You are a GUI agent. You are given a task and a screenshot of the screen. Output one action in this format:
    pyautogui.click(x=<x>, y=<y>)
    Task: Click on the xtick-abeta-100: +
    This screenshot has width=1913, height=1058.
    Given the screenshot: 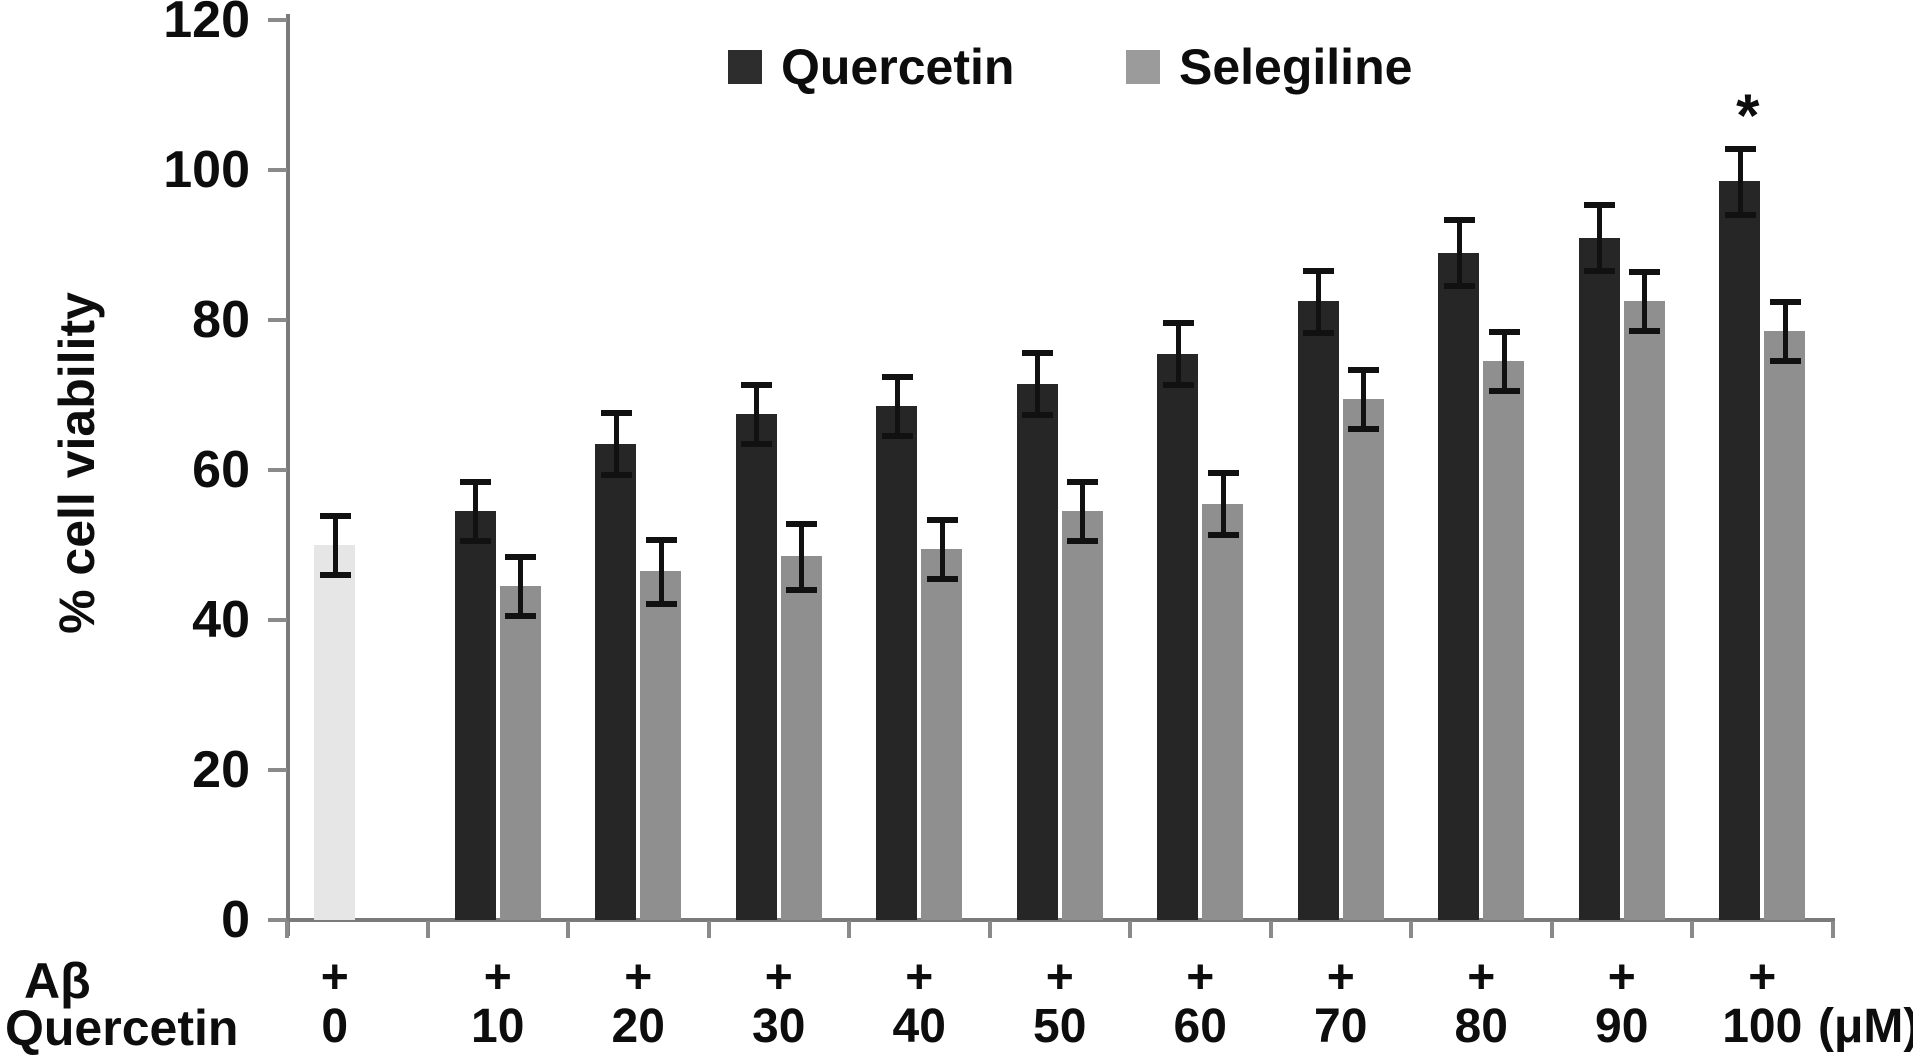 What is the action you would take?
    pyautogui.click(x=1762, y=977)
    